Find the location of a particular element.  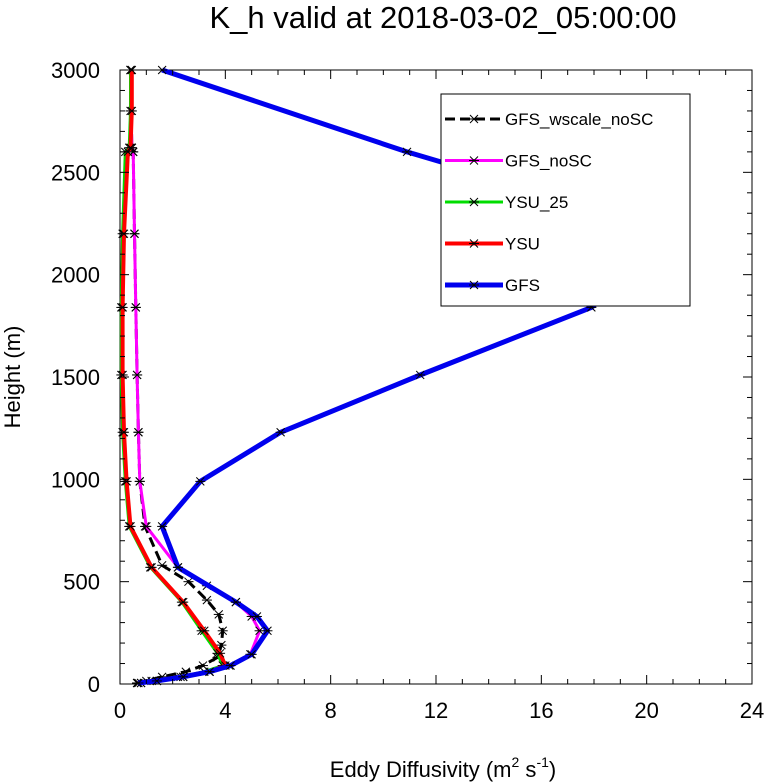

x-tick-label: 16 is located at coordinates (541, 710).